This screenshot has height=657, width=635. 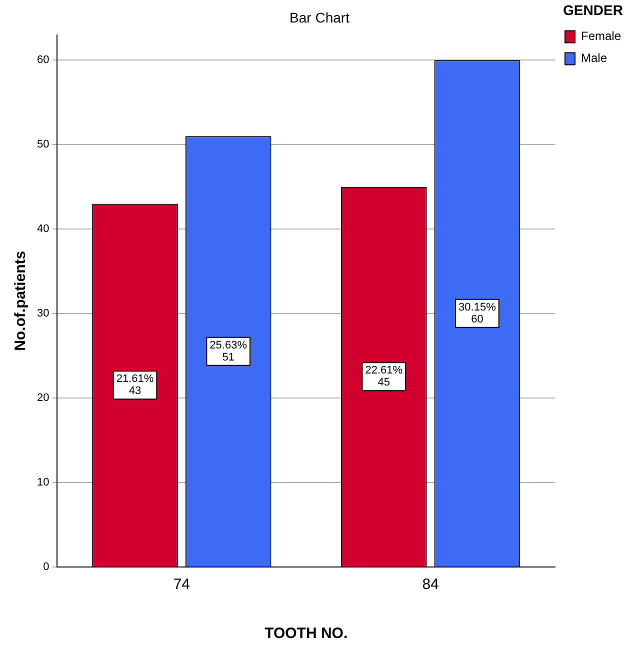 I want to click on y-tick-label: 0, so click(x=46, y=567).